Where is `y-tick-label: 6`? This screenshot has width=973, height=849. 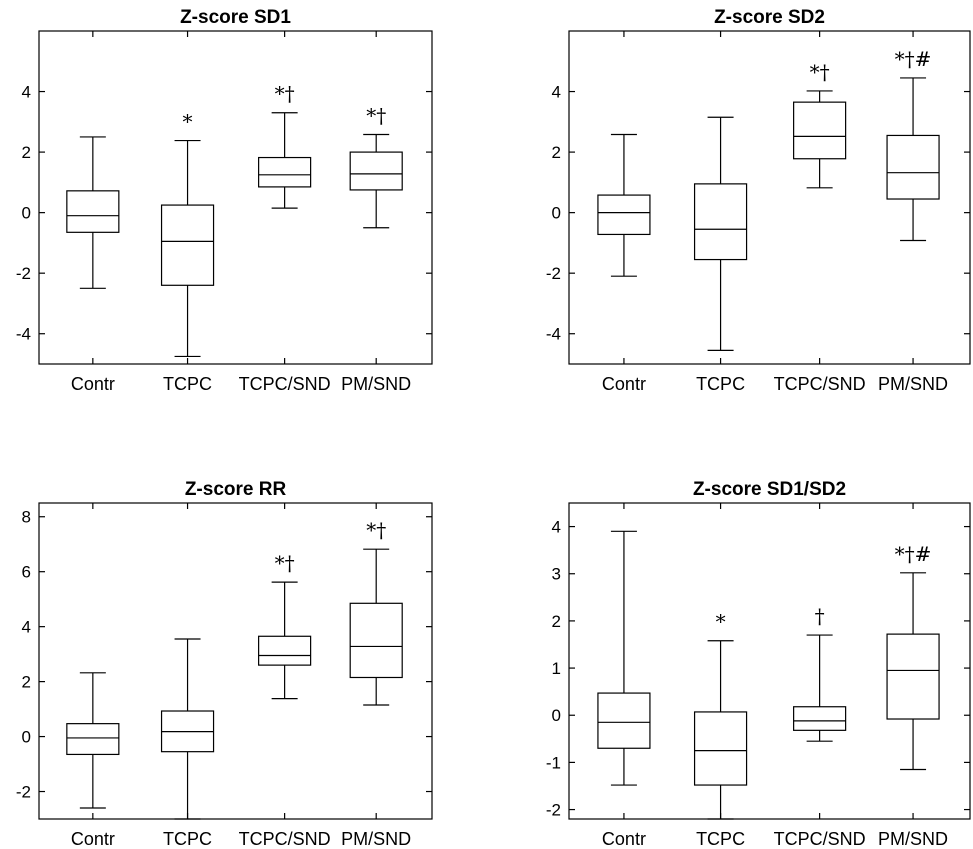
y-tick-label: 6 is located at coordinates (26, 572).